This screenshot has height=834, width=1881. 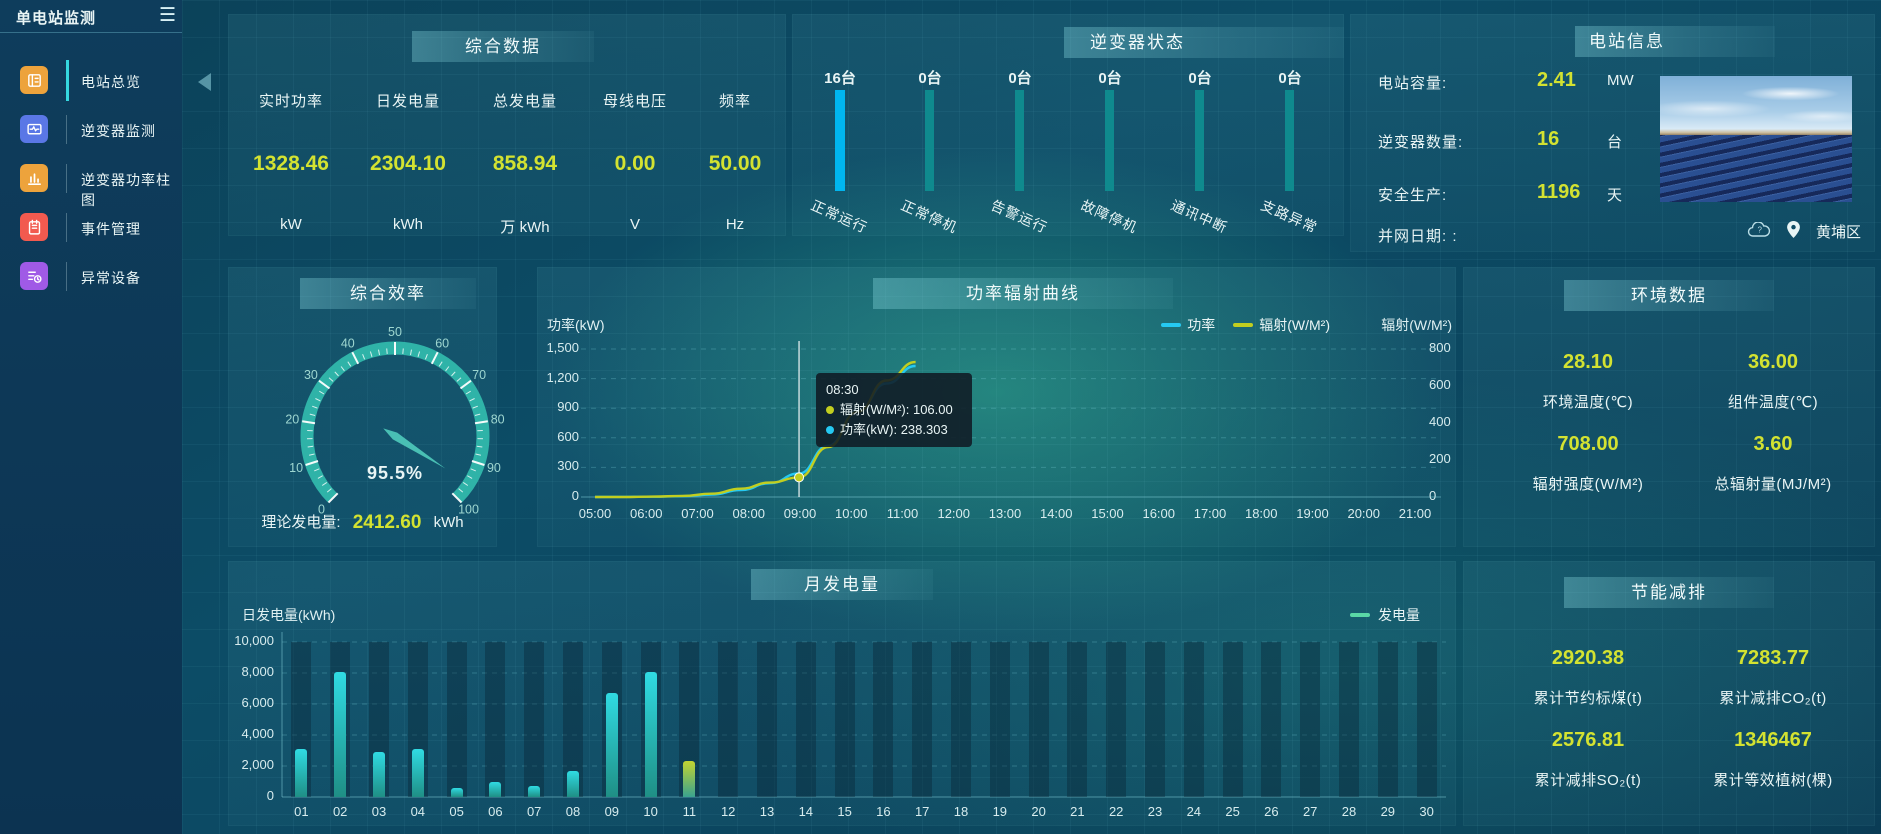 I want to click on legend-radiation: 辐射(W/M²), so click(x=1281, y=325).